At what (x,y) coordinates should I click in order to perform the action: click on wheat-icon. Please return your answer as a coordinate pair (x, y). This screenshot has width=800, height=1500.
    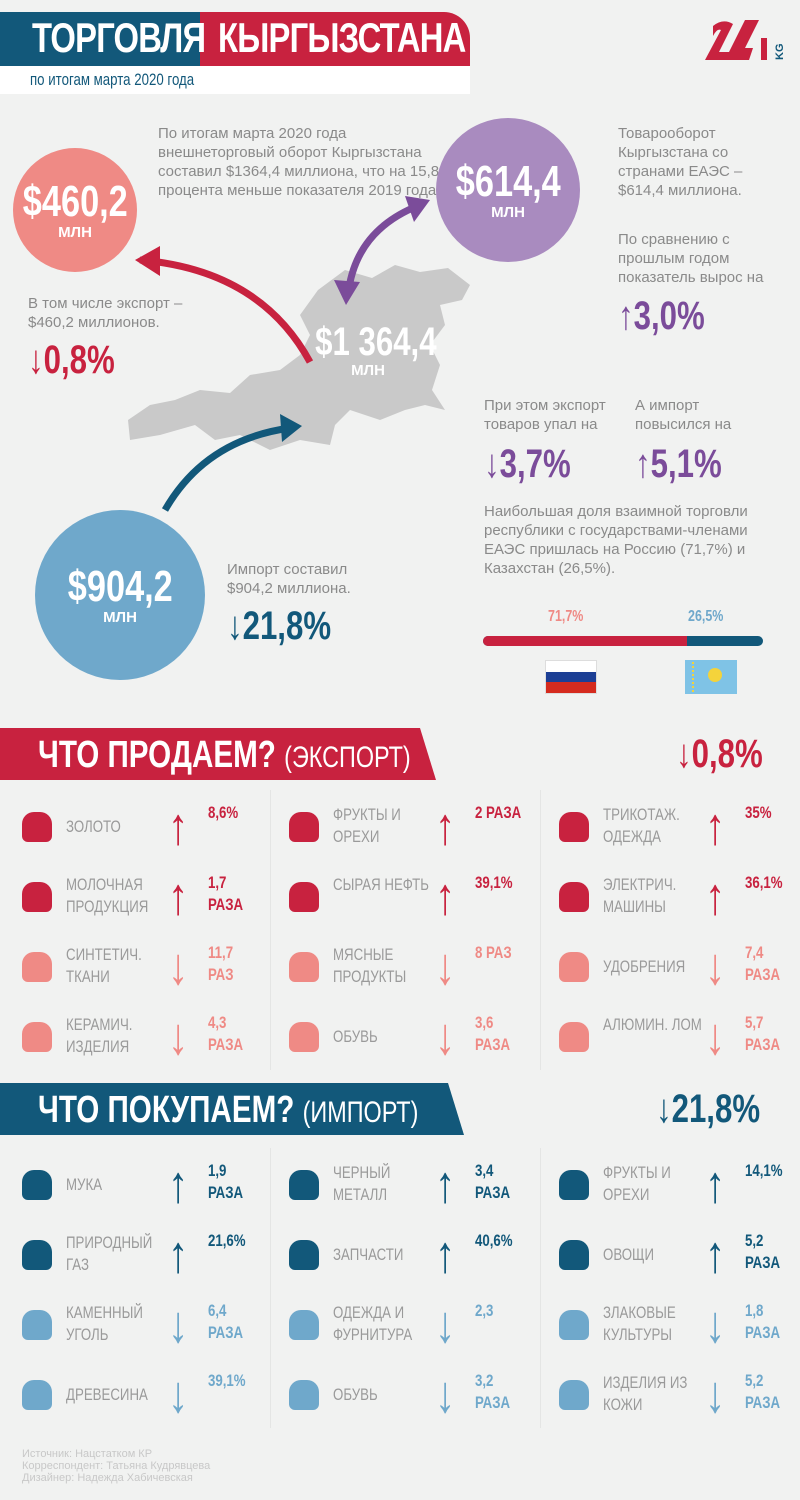
    Looking at the image, I should click on (37, 1185).